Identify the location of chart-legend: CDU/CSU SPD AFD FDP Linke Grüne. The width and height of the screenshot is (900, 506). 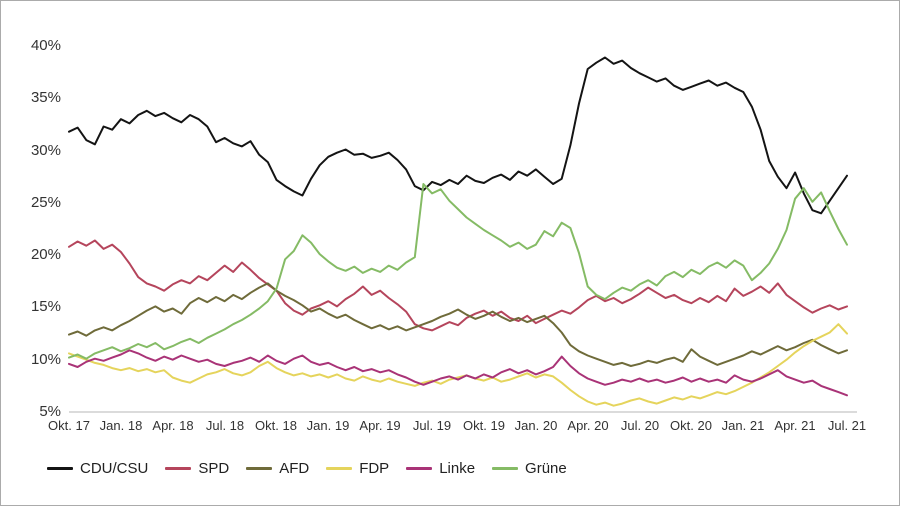
(307, 468).